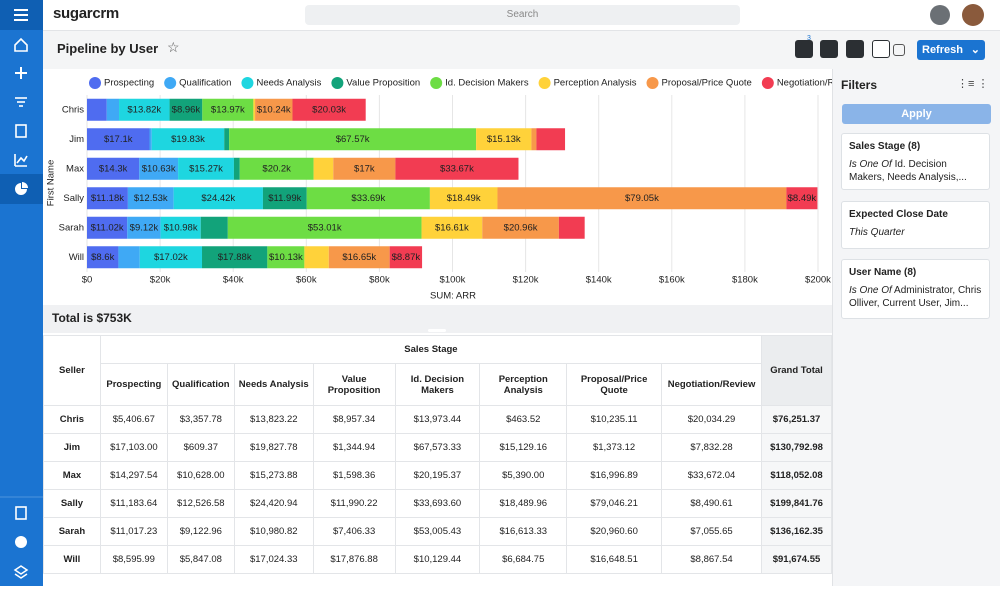  Describe the element at coordinates (745, 280) in the screenshot. I see `x-tick-label: $180k` at that location.